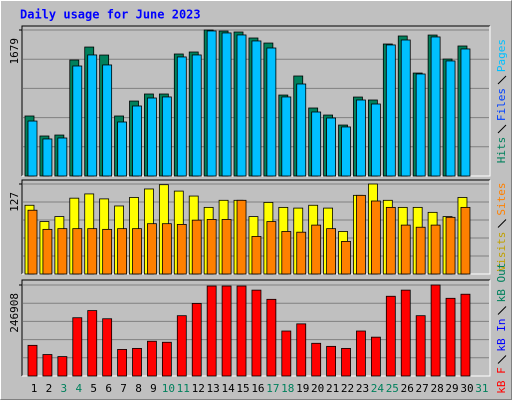 Image resolution: width=512 pixels, height=400 pixels. What do you see at coordinates (64, 388) in the screenshot?
I see `x-tick-label: 3` at bounding box center [64, 388].